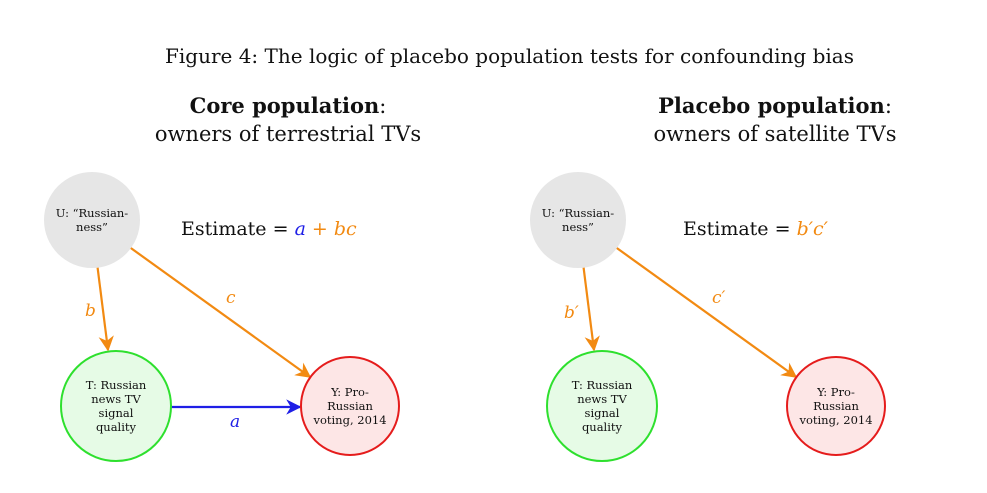  Describe the element at coordinates (602, 427) in the screenshot. I see `placebo-node-t-line4: quality` at that location.